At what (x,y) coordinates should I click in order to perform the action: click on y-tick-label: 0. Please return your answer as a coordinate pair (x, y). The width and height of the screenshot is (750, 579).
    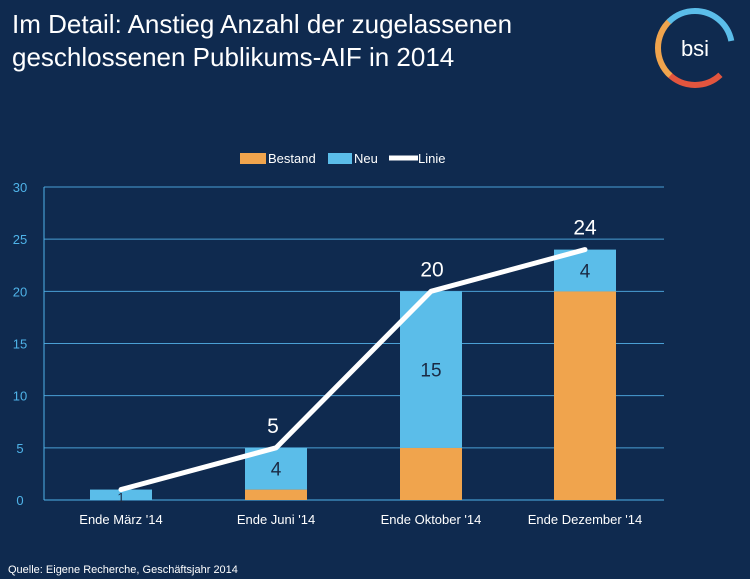
    Looking at the image, I should click on (19, 500).